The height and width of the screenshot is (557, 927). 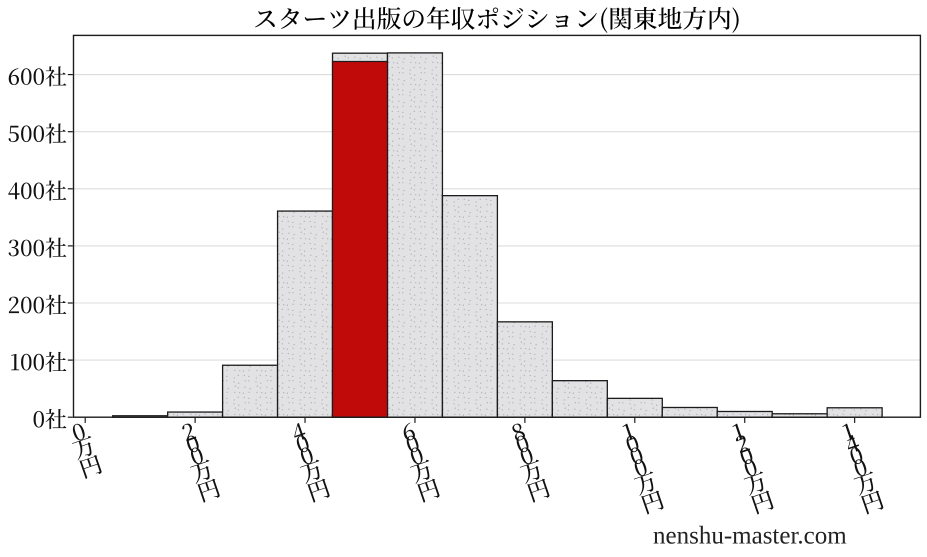 I want to click on svg-text: nenshu-master.com, so click(x=750, y=536).